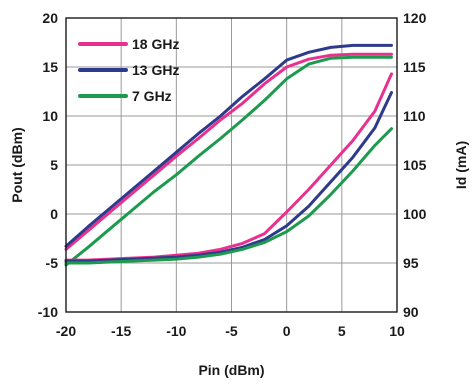  What do you see at coordinates (342, 331) in the screenshot?
I see `x-tick-label: 5` at bounding box center [342, 331].